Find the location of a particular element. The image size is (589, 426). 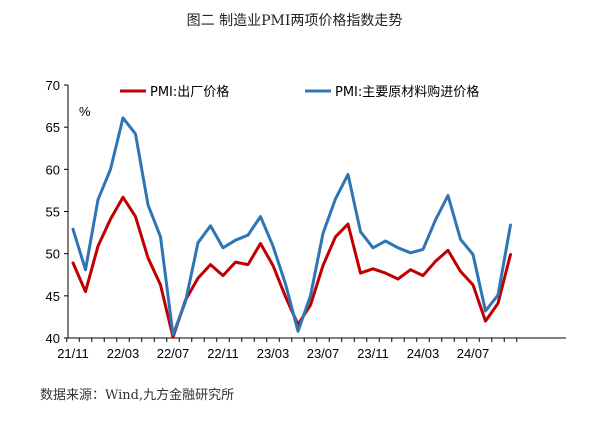

y-tick-label: 70 is located at coordinates (53, 85).